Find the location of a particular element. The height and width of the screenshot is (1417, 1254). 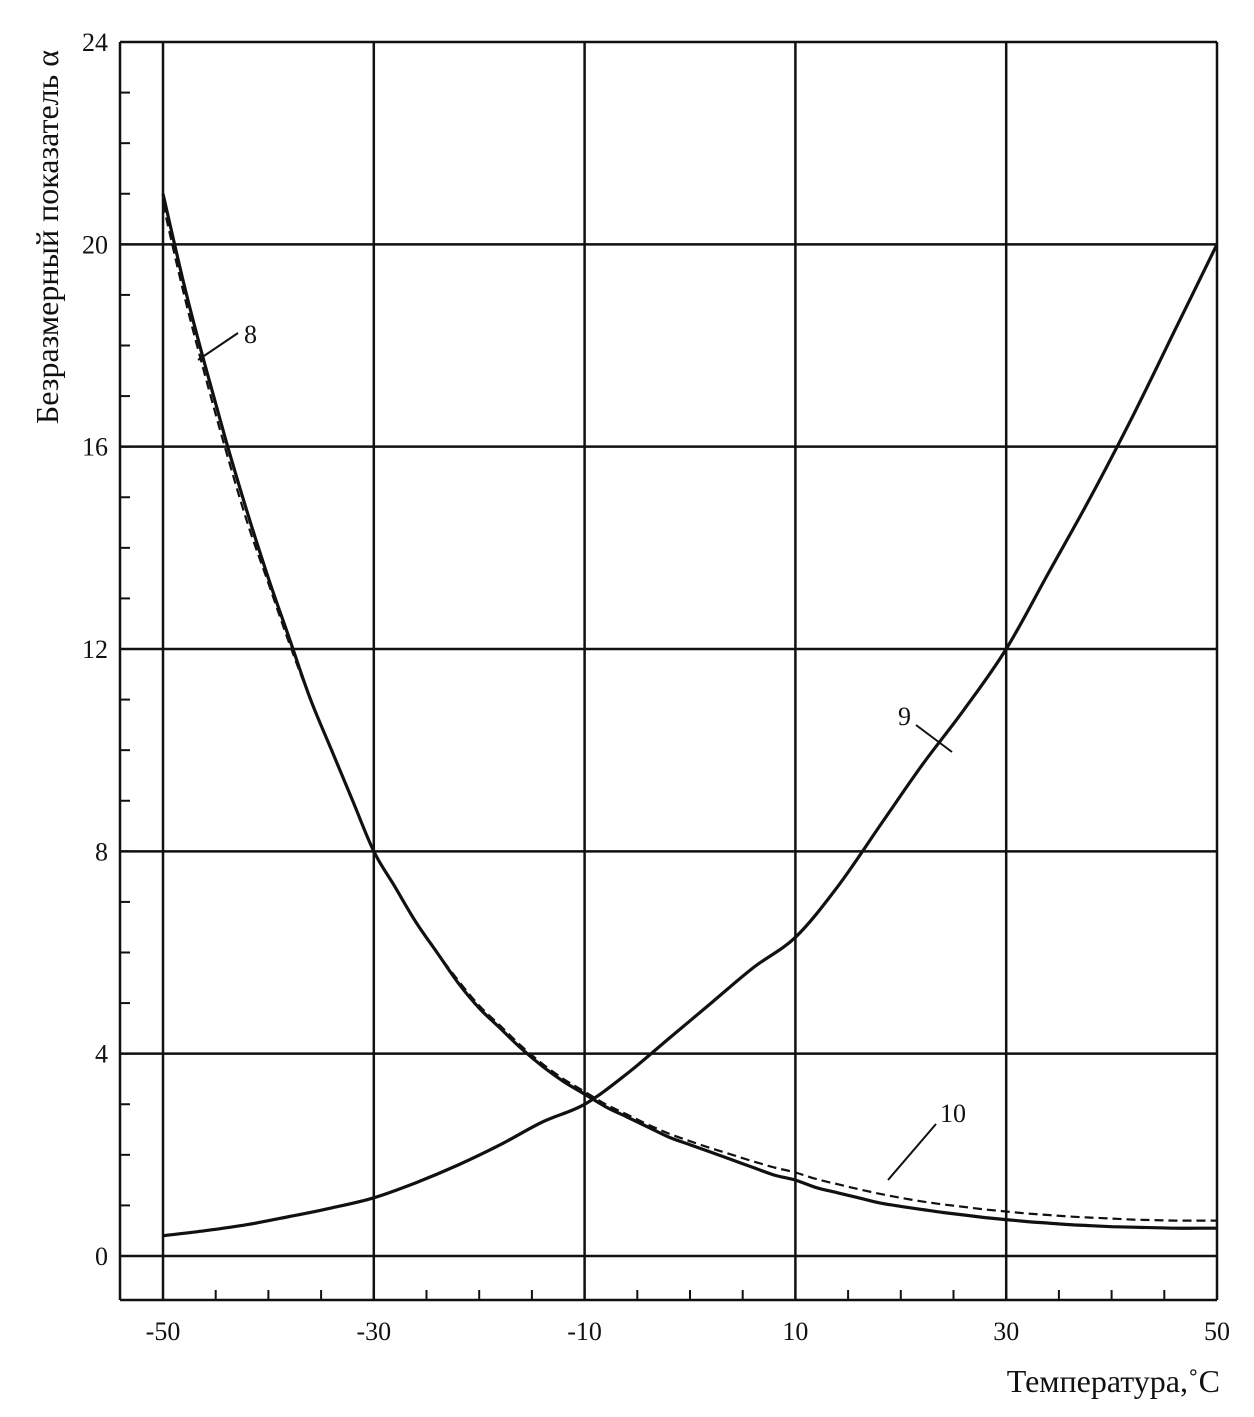

y-tick-labels: 0 4 8 12 16 20 24 is located at coordinates (95, 649).